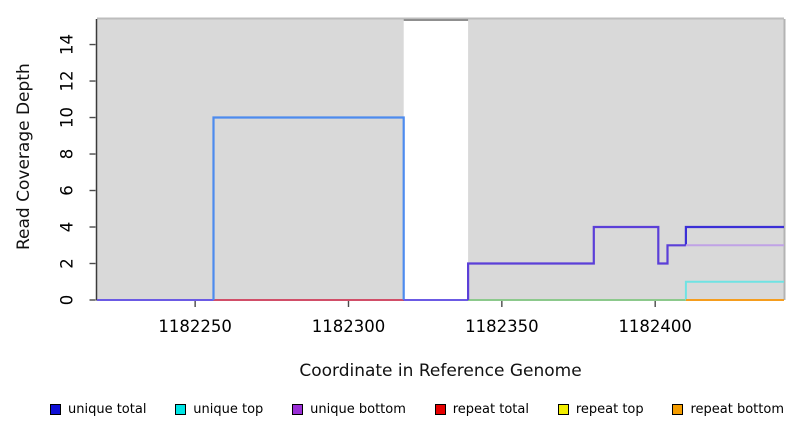 This screenshot has width=792, height=432. What do you see at coordinates (349, 326) in the screenshot?
I see `x-tick-label: 1182300` at bounding box center [349, 326].